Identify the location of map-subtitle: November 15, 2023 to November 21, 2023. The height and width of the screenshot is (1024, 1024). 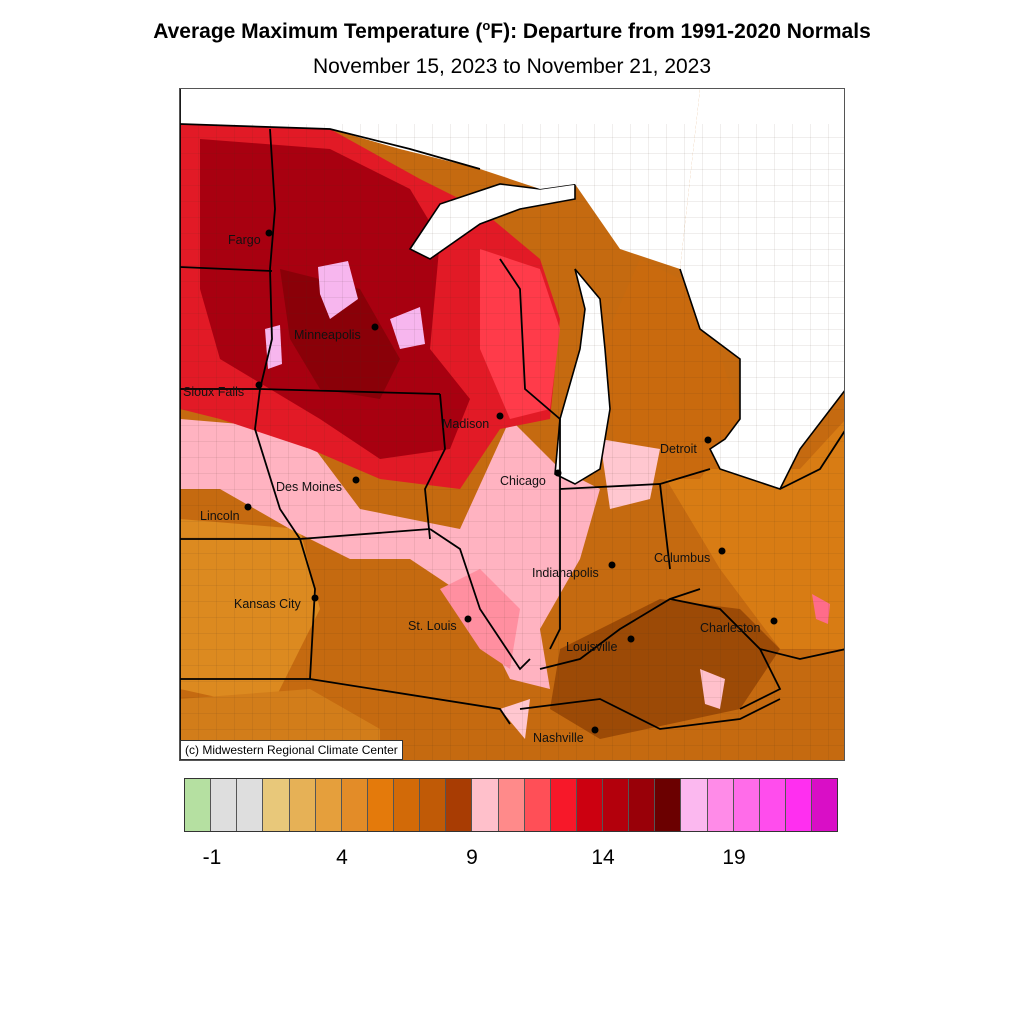
(512, 66).